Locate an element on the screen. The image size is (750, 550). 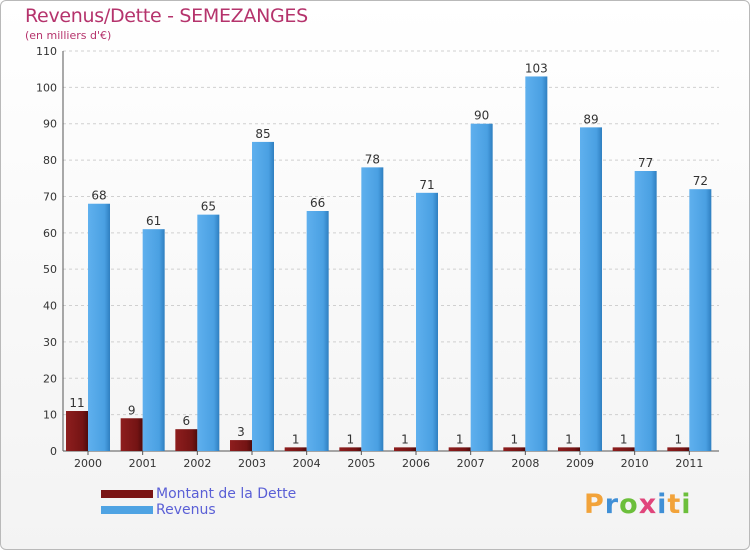
legend-swatch-revenue is located at coordinates (127, 510).